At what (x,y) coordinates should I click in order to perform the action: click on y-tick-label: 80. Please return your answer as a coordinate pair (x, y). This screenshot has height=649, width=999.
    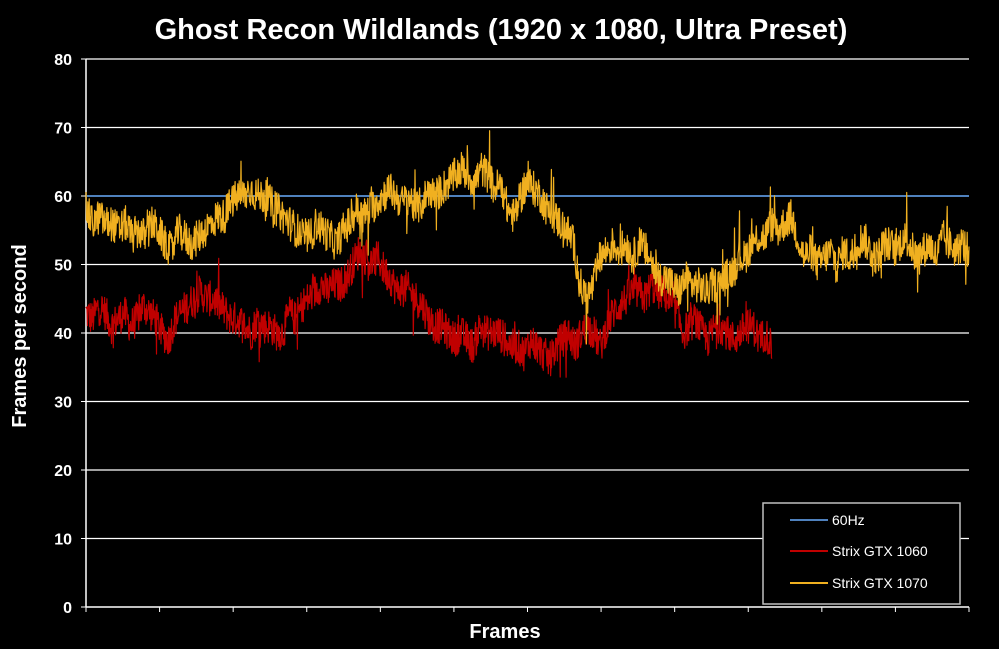
    Looking at the image, I should click on (63, 60).